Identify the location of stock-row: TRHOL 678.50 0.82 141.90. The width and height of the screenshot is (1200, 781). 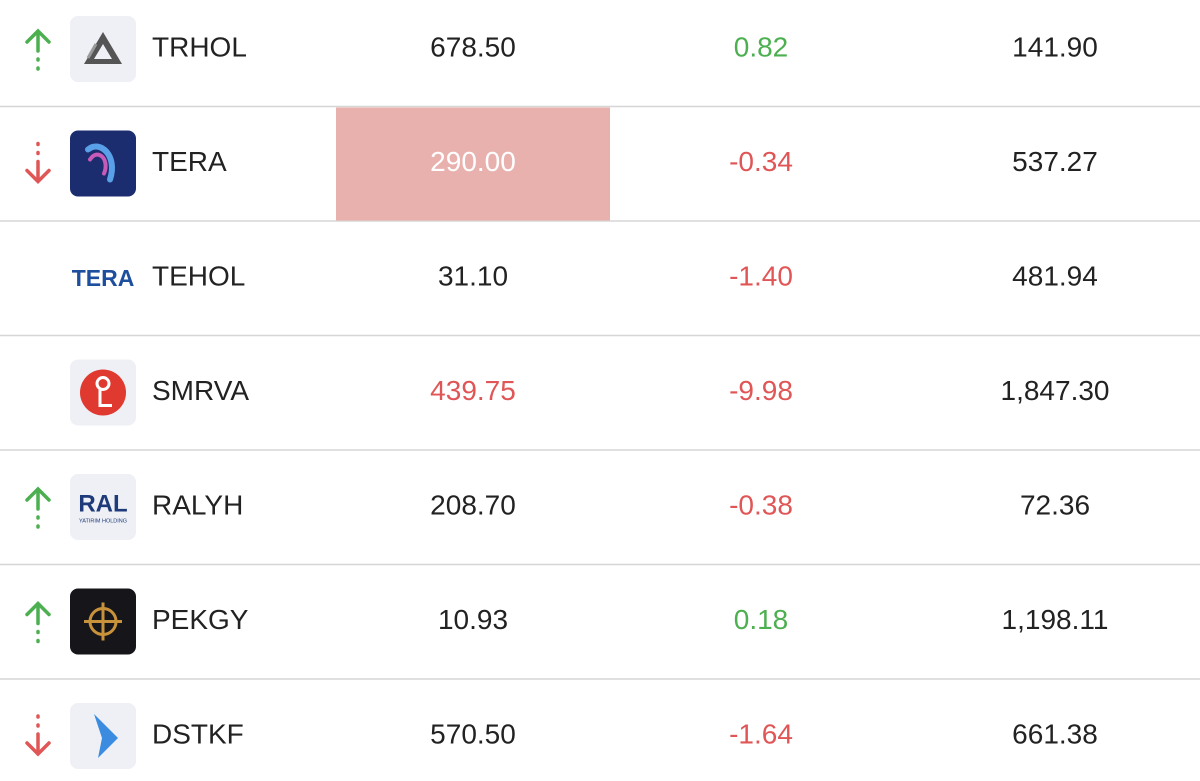
(600, 62).